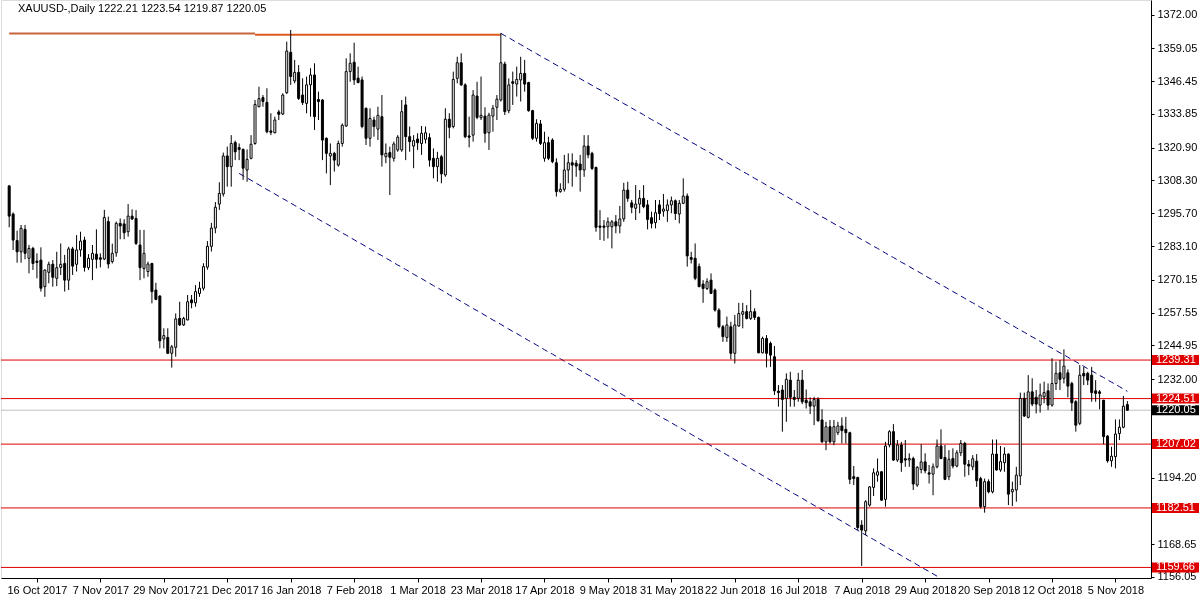 Image resolution: width=1200 pixels, height=600 pixels. I want to click on x-tick-label: 22 Jun 2018, so click(735, 589).